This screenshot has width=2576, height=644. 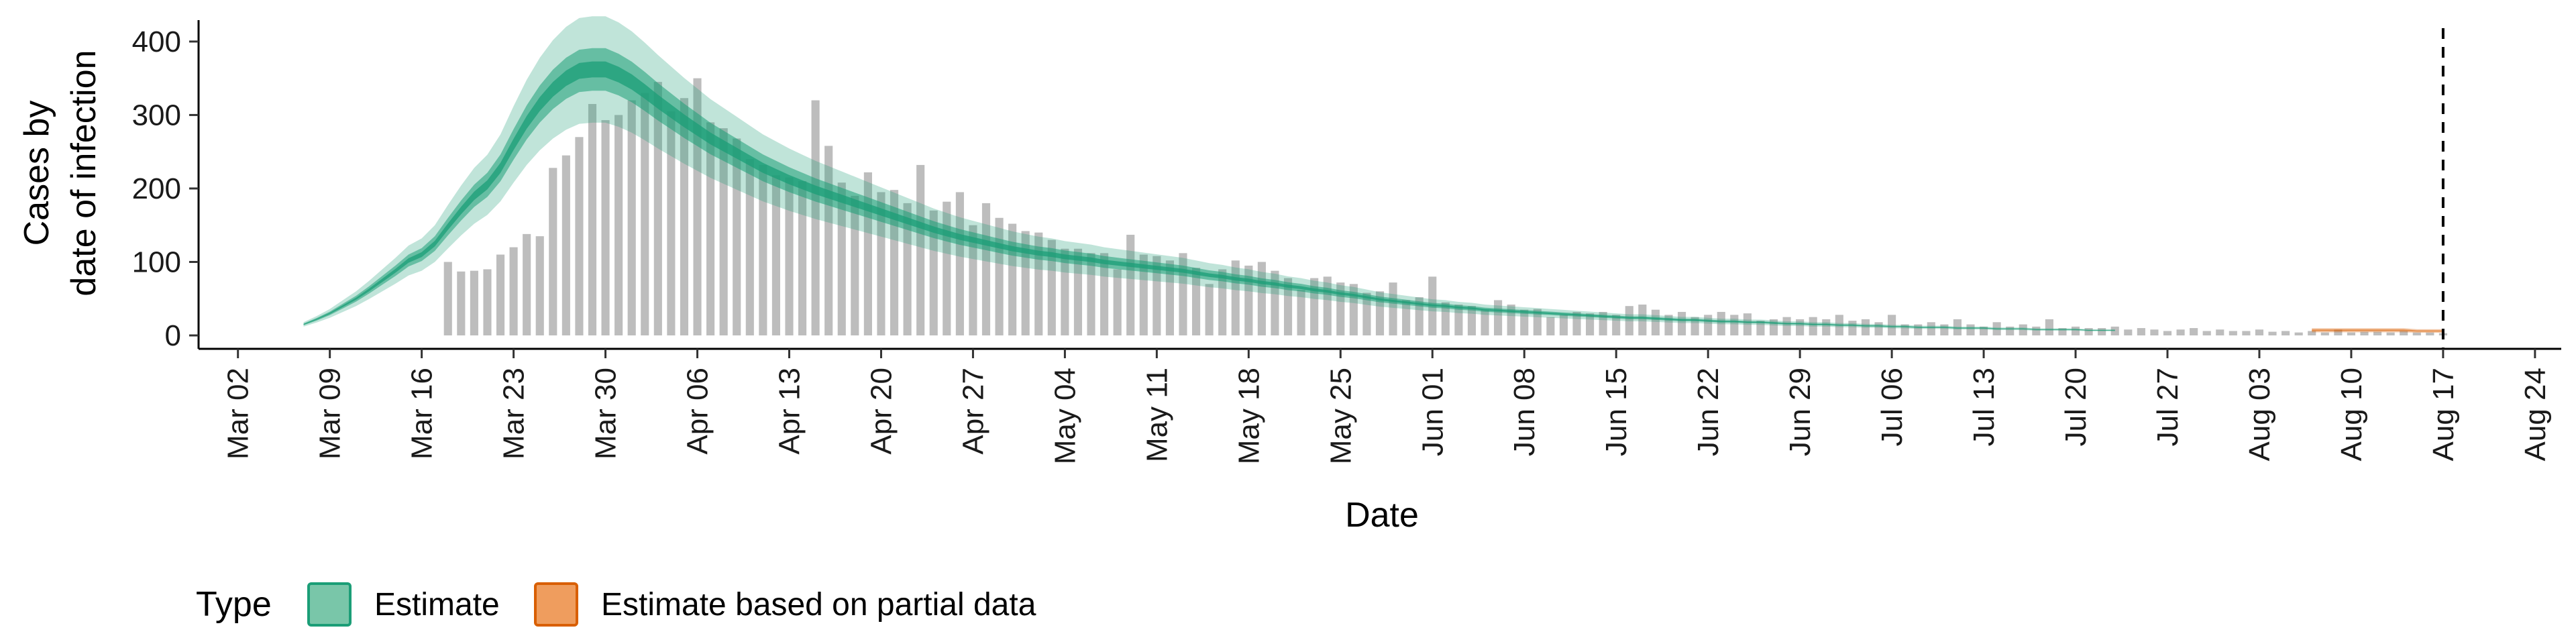 What do you see at coordinates (1524, 412) in the screenshot?
I see `x-tick-label: Jun 08` at bounding box center [1524, 412].